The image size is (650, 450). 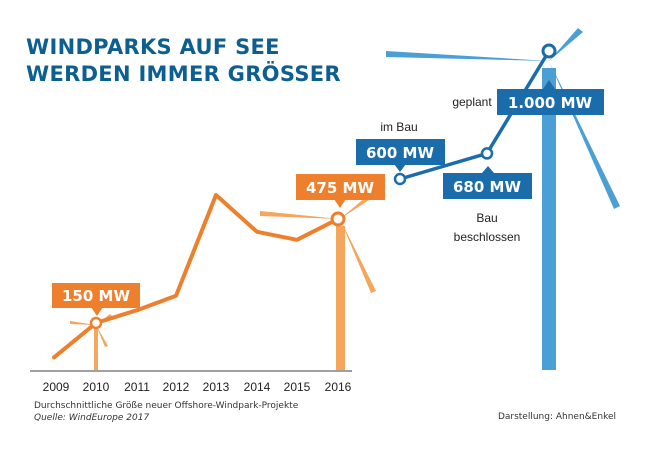 What do you see at coordinates (340, 188) in the screenshot?
I see `callout-475-text: 475 MW` at bounding box center [340, 188].